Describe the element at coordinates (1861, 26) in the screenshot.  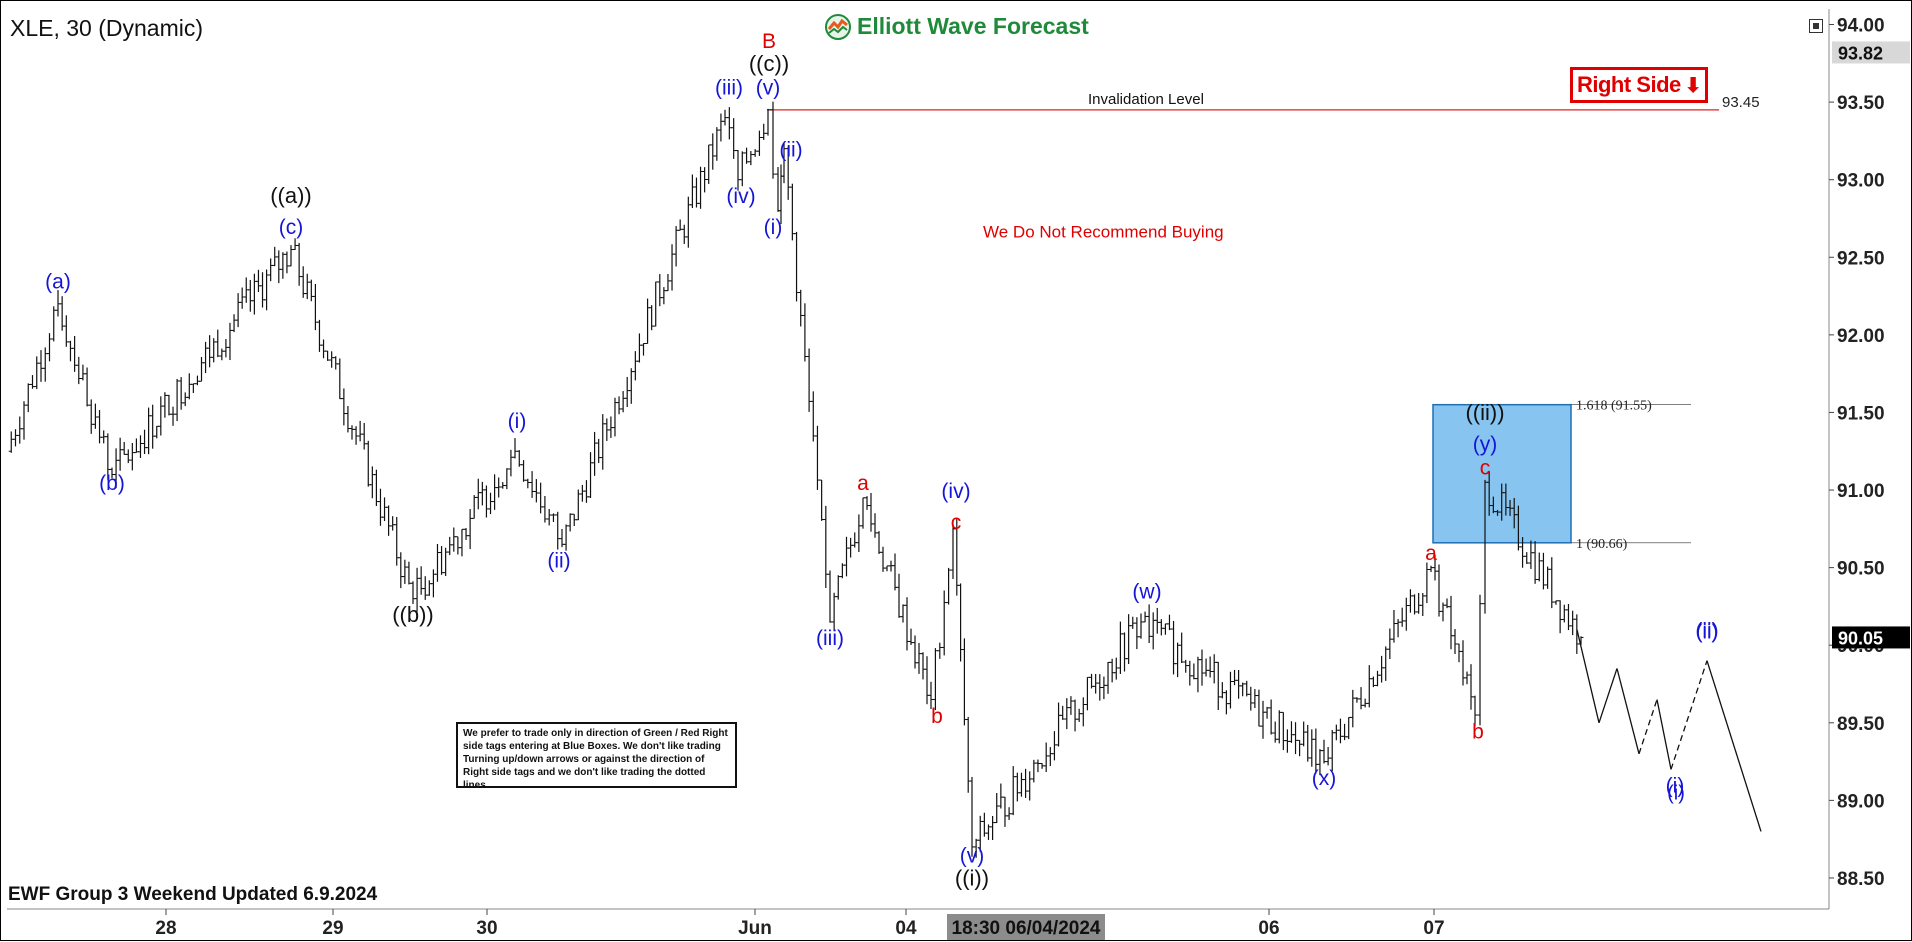
I see `y-tick-label: 94.00` at that location.